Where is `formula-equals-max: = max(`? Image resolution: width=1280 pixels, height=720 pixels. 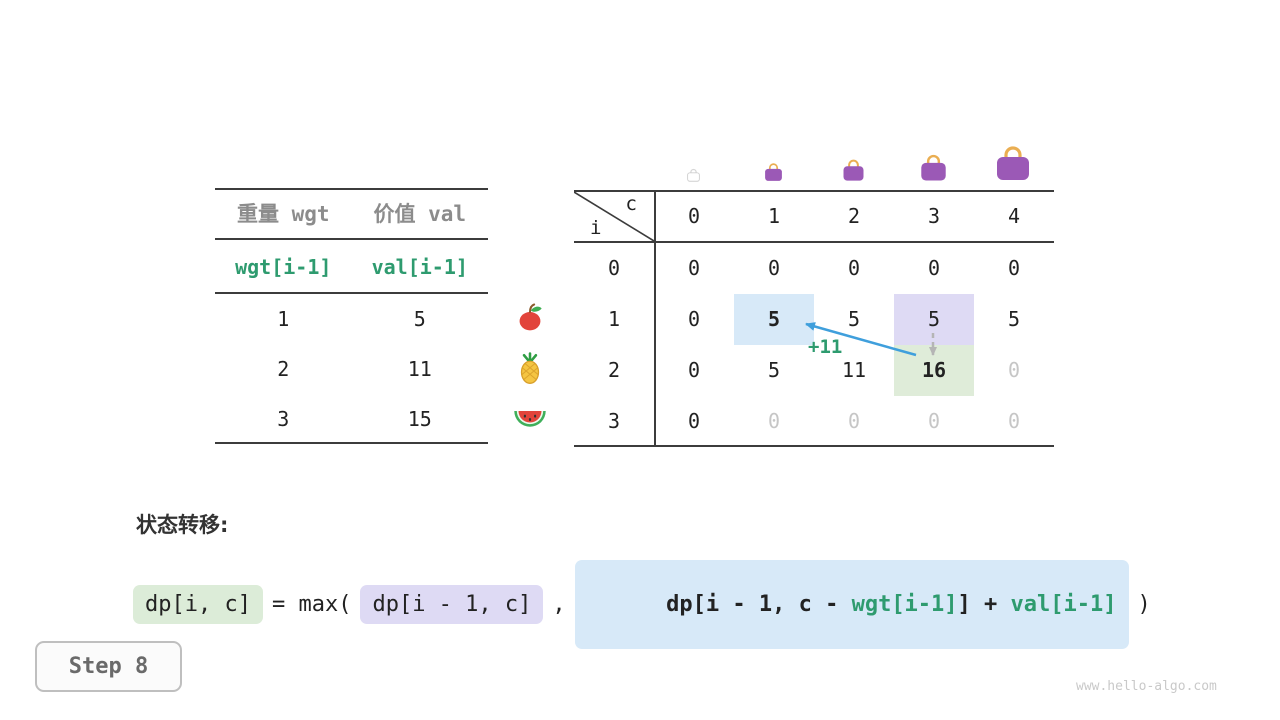 formula-equals-max: = max( is located at coordinates (311, 604).